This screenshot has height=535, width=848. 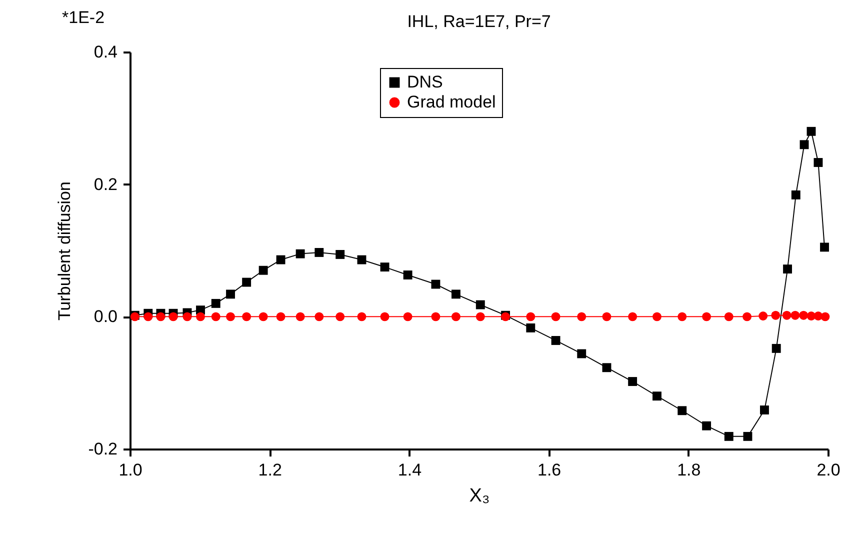 I want to click on y-tick-label: 0.0, so click(x=106, y=316).